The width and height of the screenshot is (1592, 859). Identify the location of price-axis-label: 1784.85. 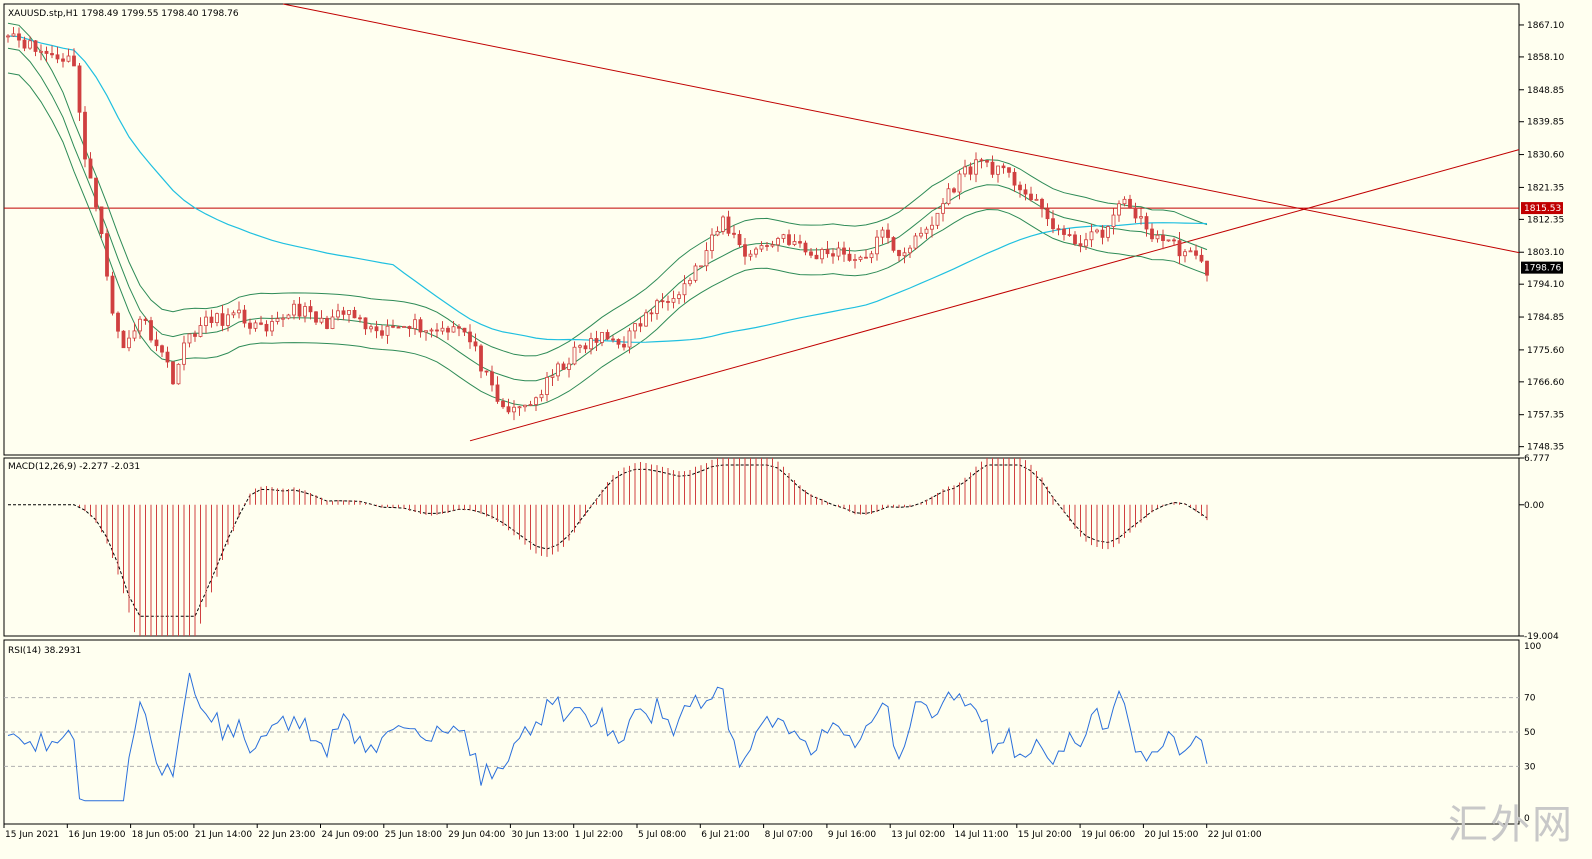
(1545, 318).